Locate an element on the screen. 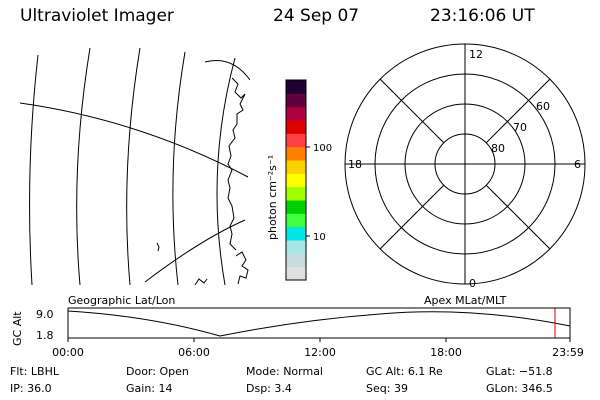 The width and height of the screenshot is (600, 400). status-mode: Mode: Normal is located at coordinates (284, 371).